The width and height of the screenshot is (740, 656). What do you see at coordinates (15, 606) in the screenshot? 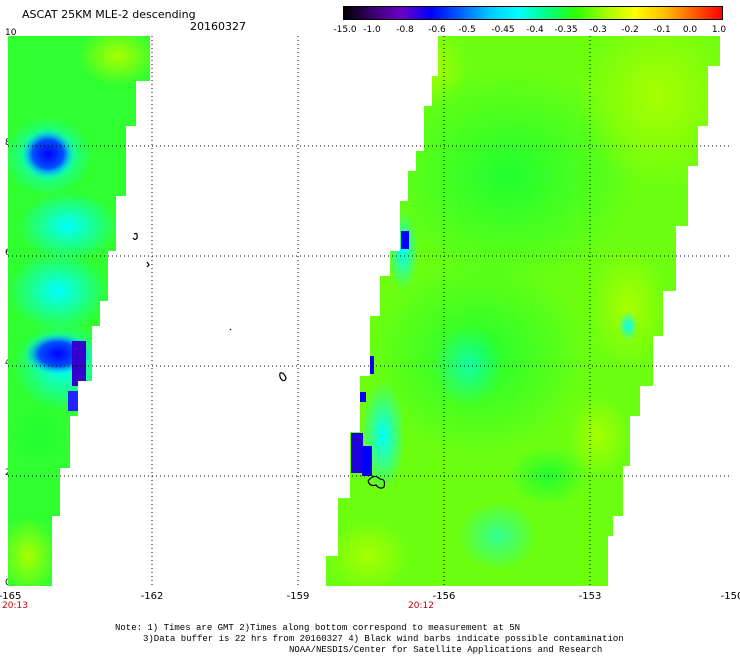
I see `left-swath-time: 20:13` at bounding box center [15, 606].